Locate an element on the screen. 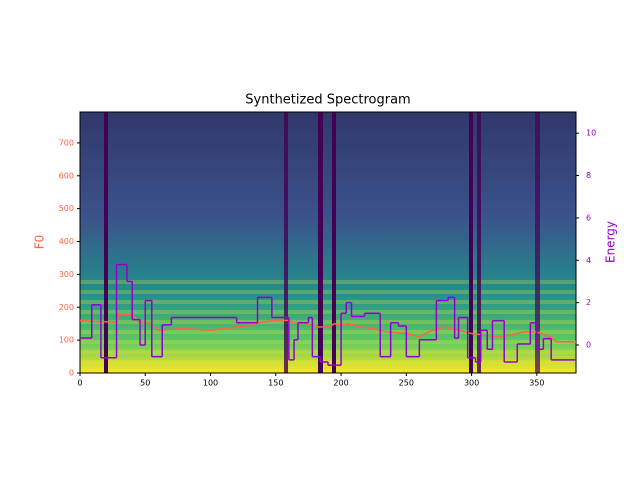 The image size is (640, 484). f0-line is located at coordinates (327, 328).